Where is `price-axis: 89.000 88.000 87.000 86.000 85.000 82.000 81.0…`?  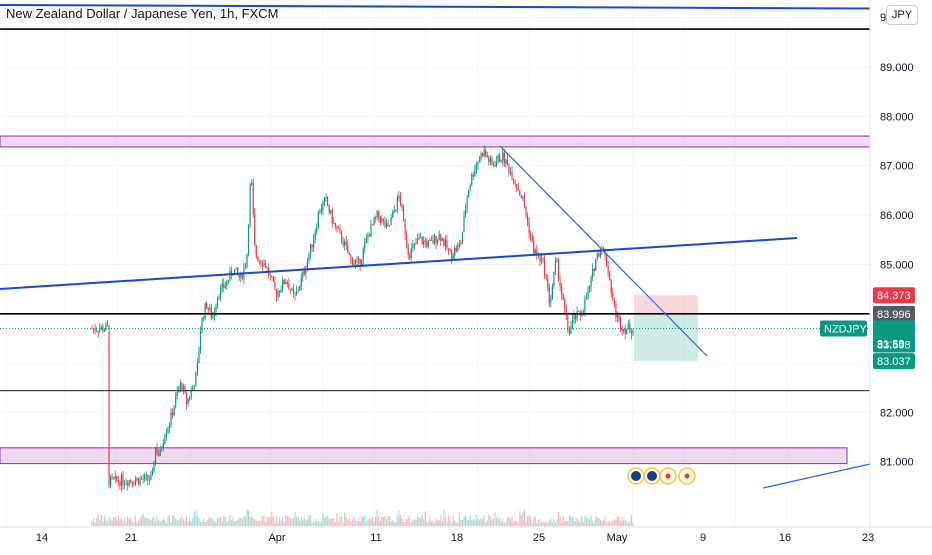 price-axis: 89.000 88.000 87.000 86.000 85.000 82.000 81.0… is located at coordinates (897, 240).